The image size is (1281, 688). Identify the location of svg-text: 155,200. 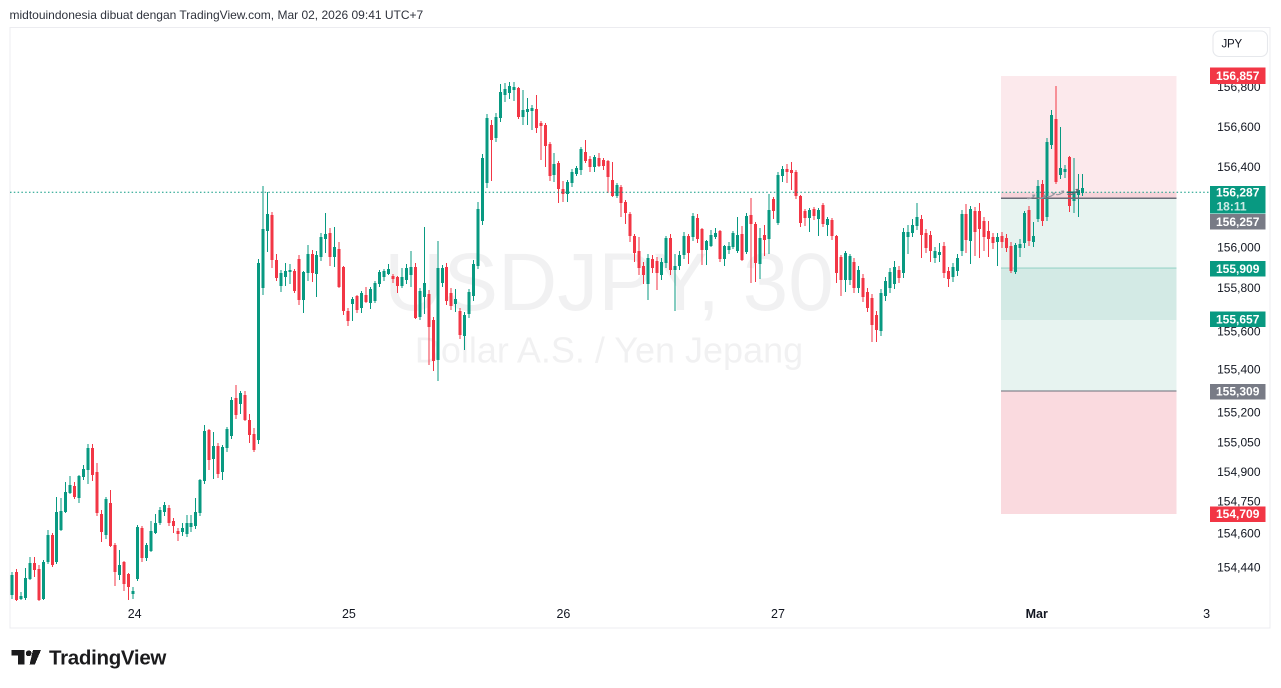
(1239, 412).